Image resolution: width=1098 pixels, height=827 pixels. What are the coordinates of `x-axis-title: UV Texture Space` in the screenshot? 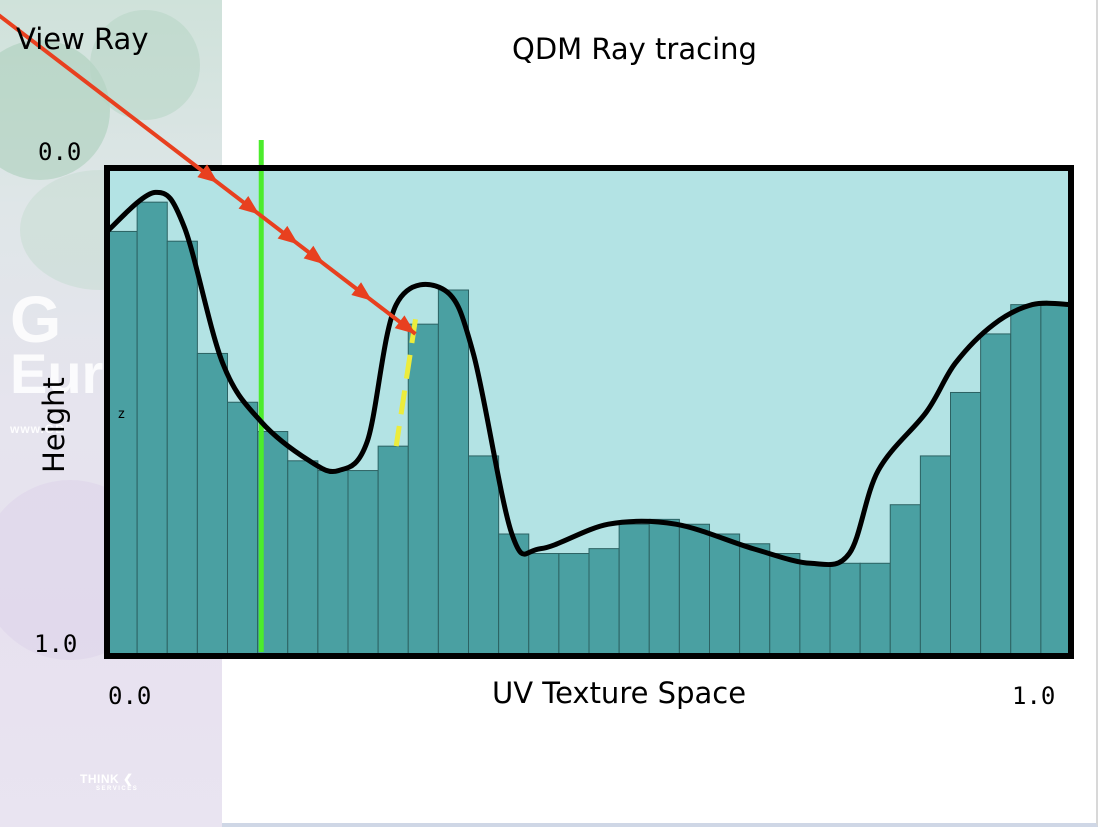 It's located at (619, 693).